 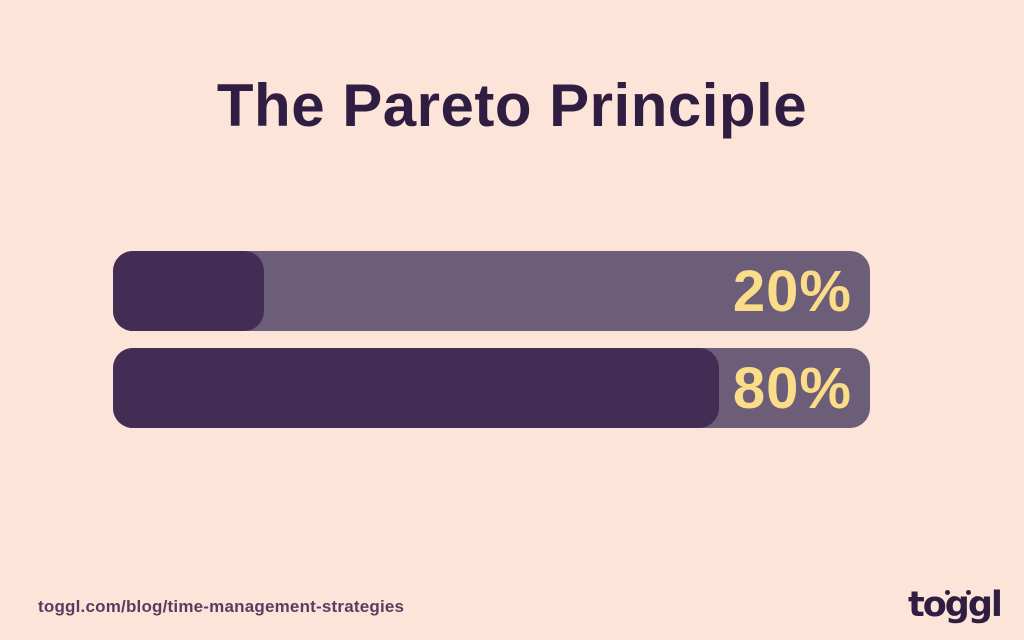 I want to click on toggl-logo-text: toggl, so click(x=955, y=605).